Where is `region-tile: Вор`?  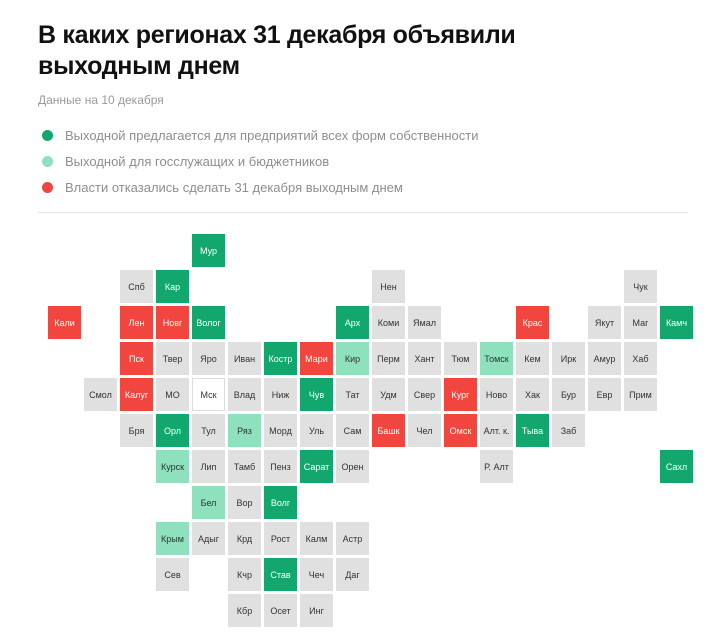 region-tile: Вор is located at coordinates (244, 502).